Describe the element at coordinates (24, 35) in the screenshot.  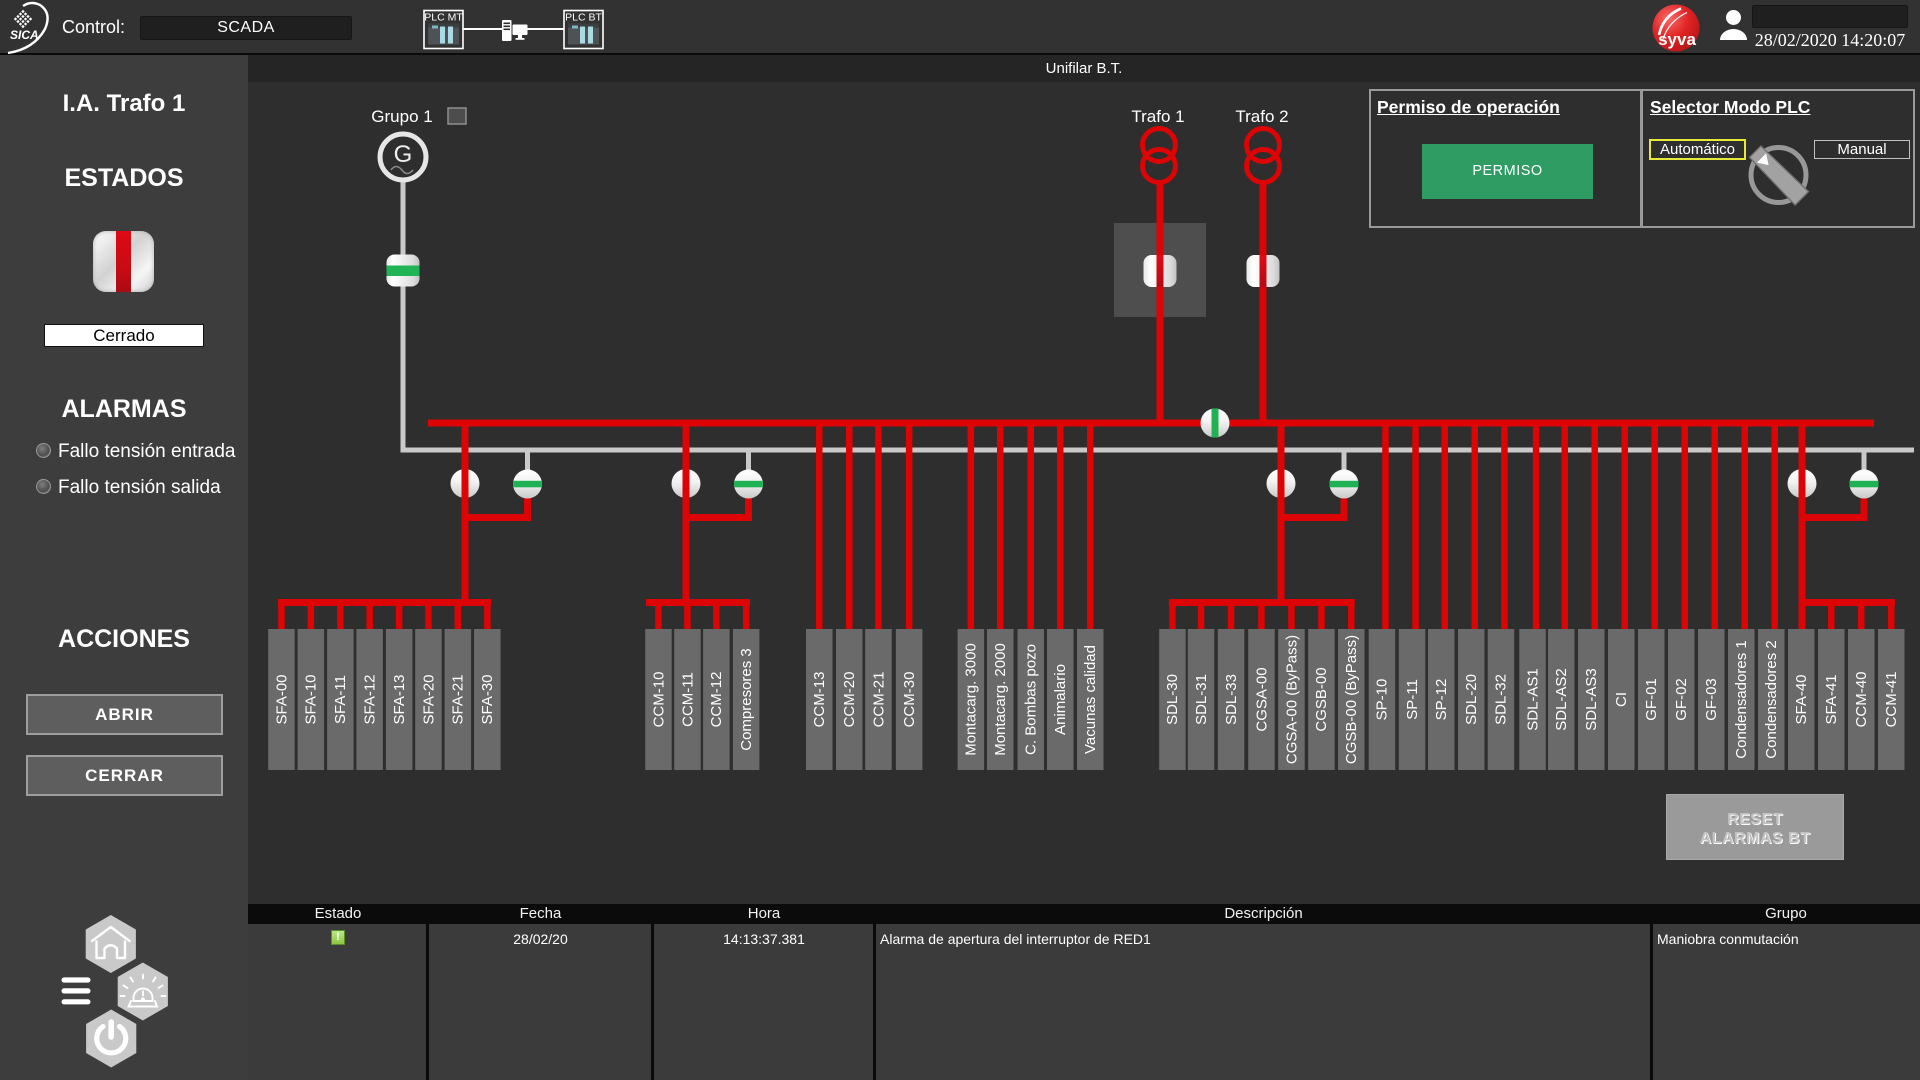
I see `svg-text: SICA` at that location.